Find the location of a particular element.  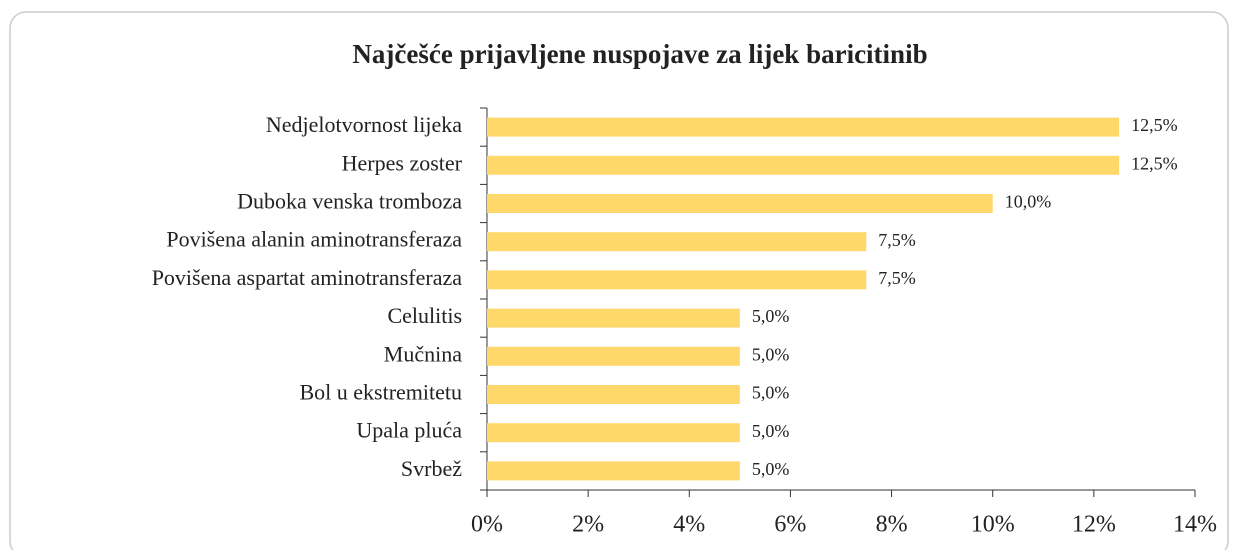

y-tick-label: Upala pluća is located at coordinates (409, 430).